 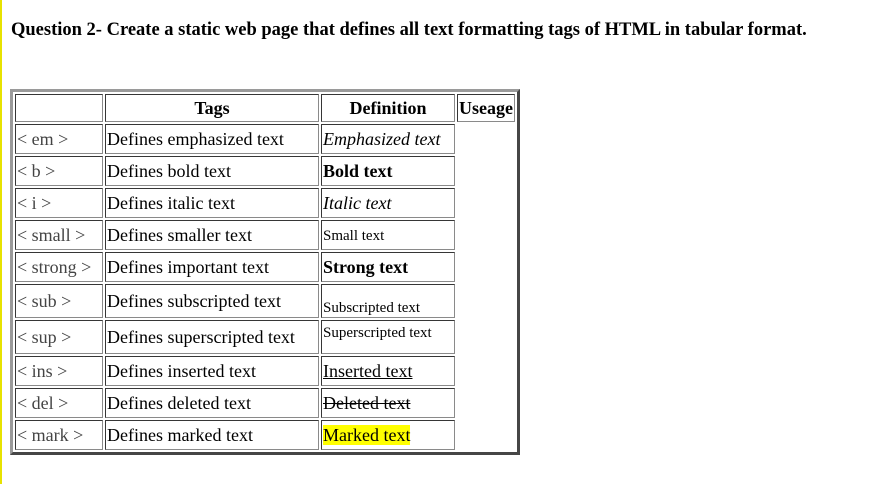 I want to click on example-text: Emphasized text, so click(x=382, y=139).